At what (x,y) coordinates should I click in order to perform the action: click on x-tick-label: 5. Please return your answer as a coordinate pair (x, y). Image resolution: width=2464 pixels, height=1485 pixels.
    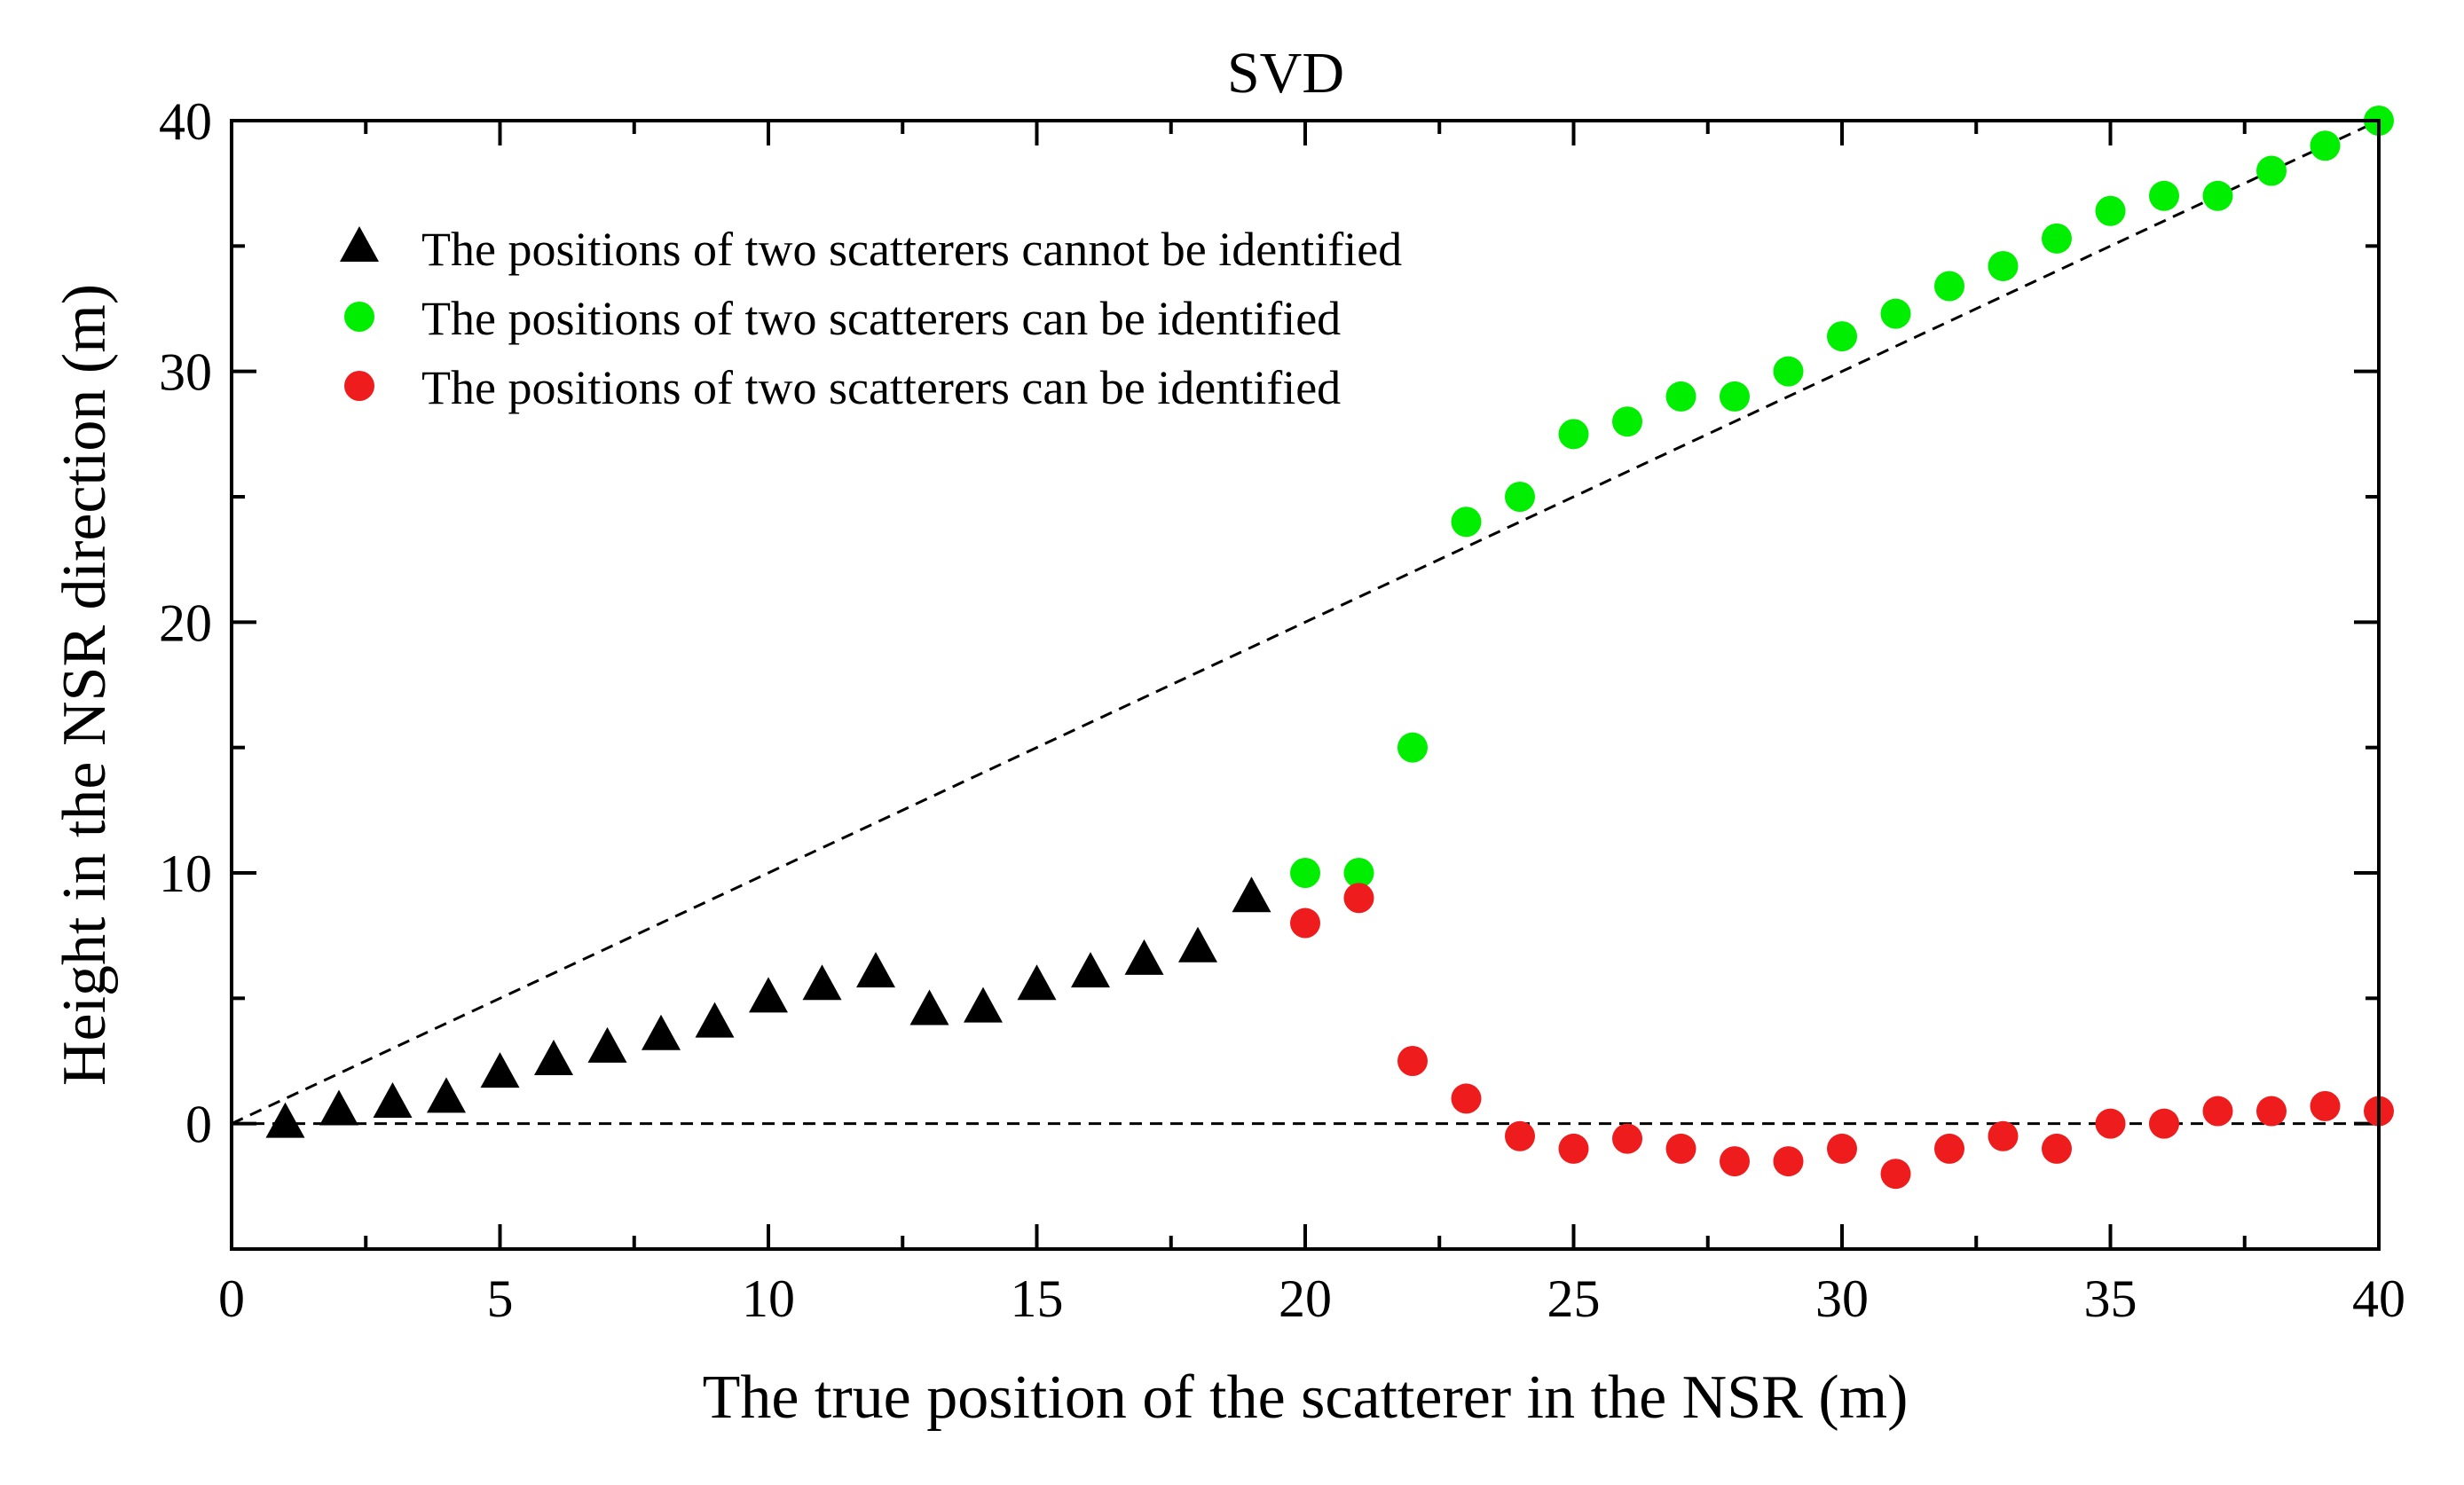
    Looking at the image, I should click on (500, 1298).